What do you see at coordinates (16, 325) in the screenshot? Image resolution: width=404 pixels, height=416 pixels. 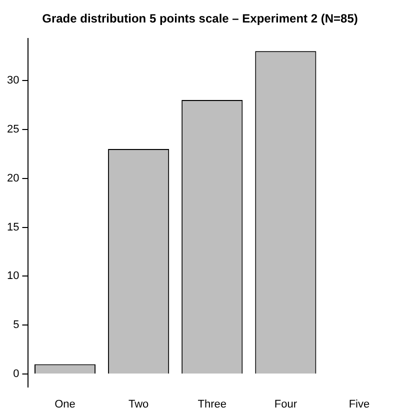 I see `y-tick-label: 5` at bounding box center [16, 325].